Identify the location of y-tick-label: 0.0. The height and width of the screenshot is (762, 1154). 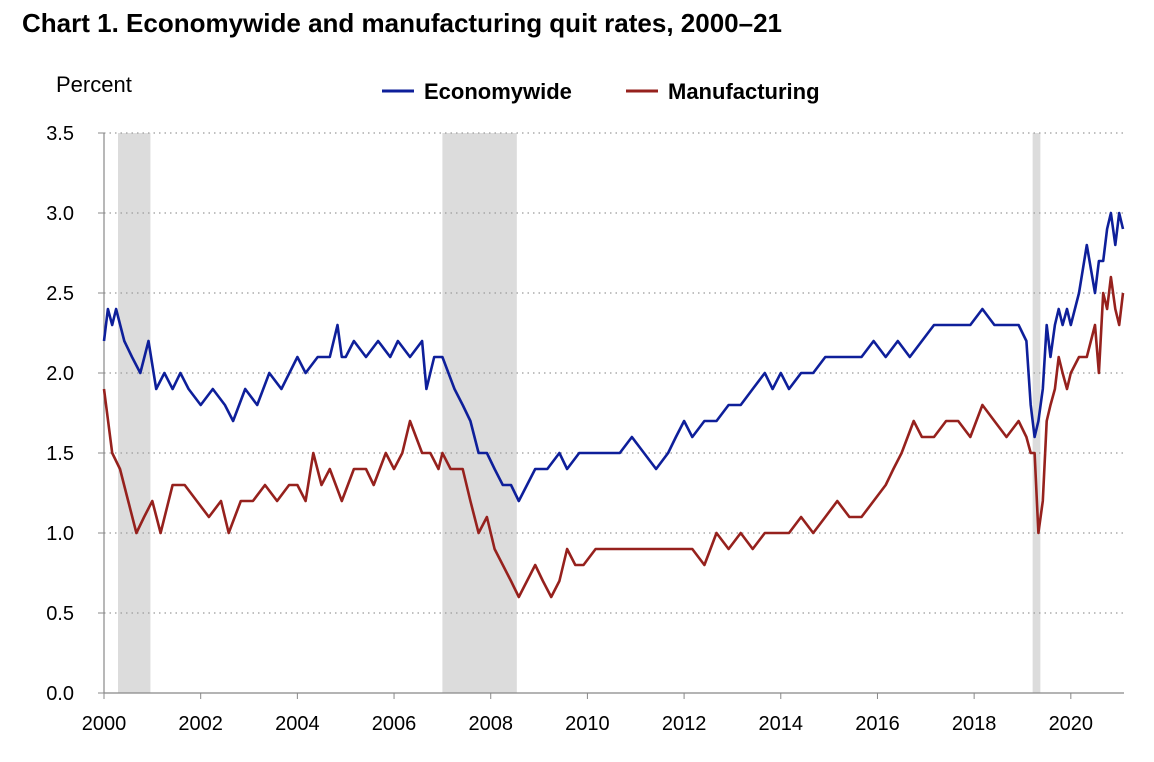
(60, 694).